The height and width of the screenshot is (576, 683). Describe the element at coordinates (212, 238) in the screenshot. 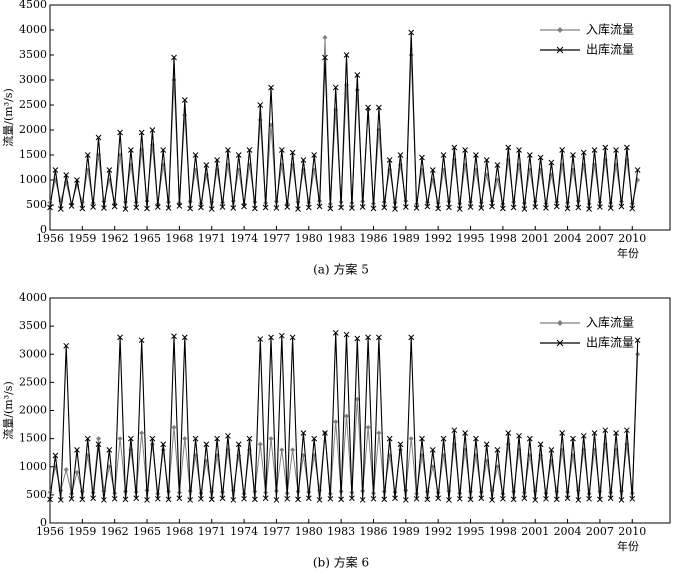

I see `x-tick-label: 1971` at that location.